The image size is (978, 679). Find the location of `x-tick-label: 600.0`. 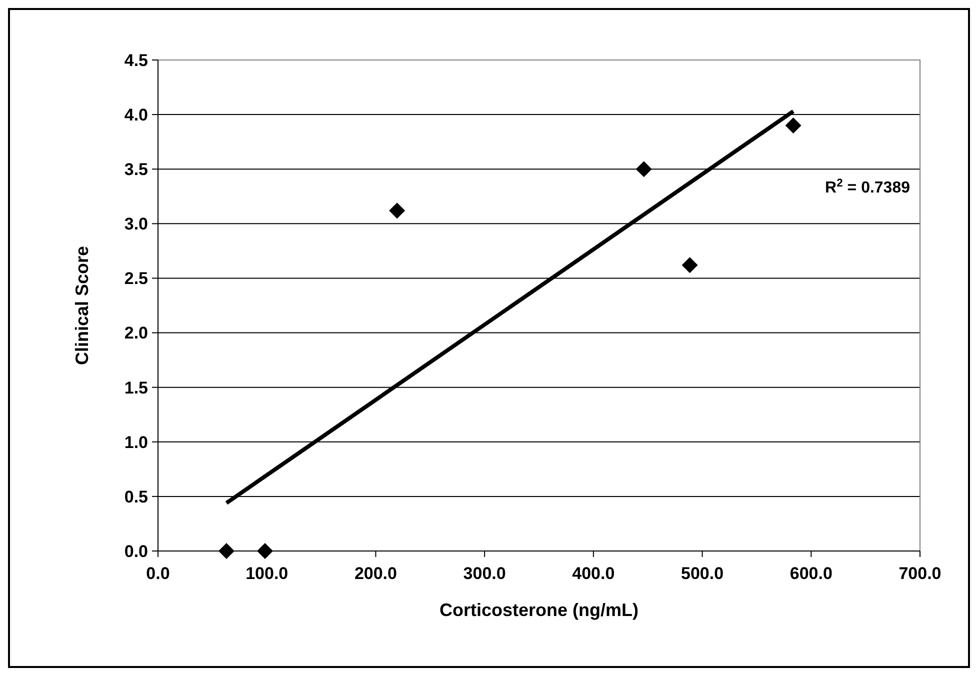

x-tick-label: 600.0 is located at coordinates (811, 573).